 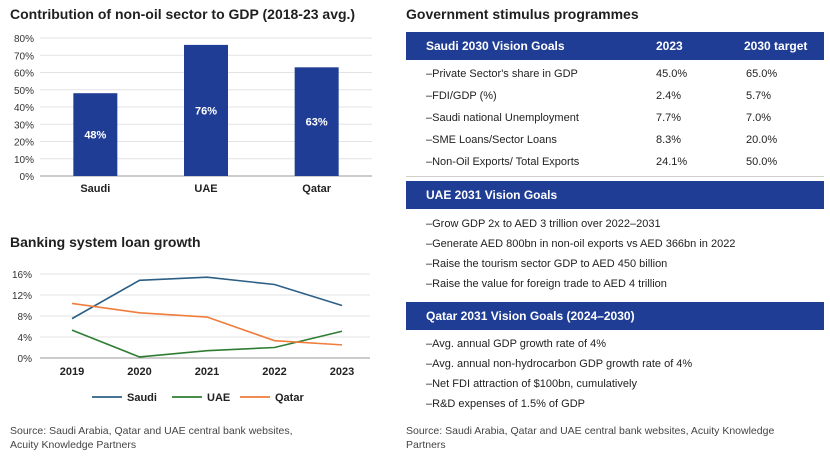 What do you see at coordinates (776, 46) in the screenshot?
I see `saudi-header-target: 2030 target` at bounding box center [776, 46].